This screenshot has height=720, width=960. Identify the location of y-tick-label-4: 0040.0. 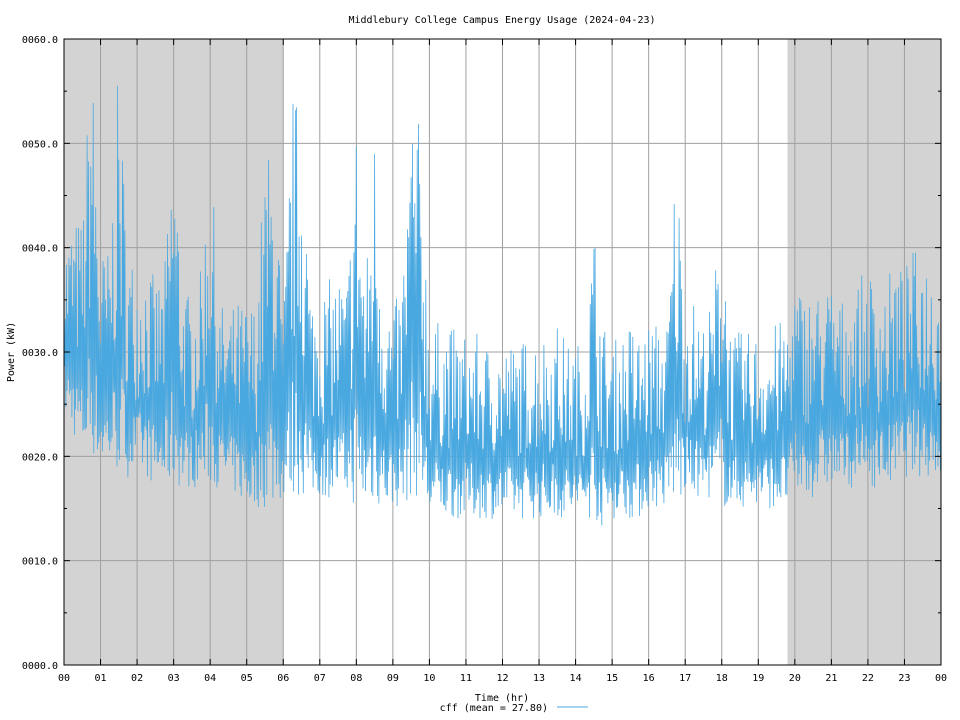
(40, 249).